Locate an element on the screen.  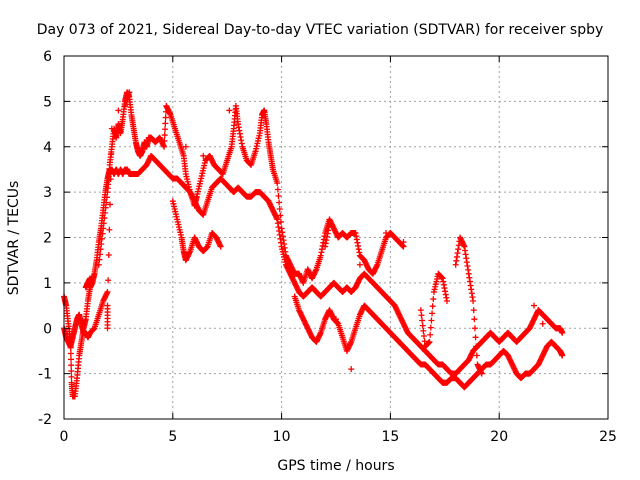
y-tick-label: 0 is located at coordinates (47, 329).